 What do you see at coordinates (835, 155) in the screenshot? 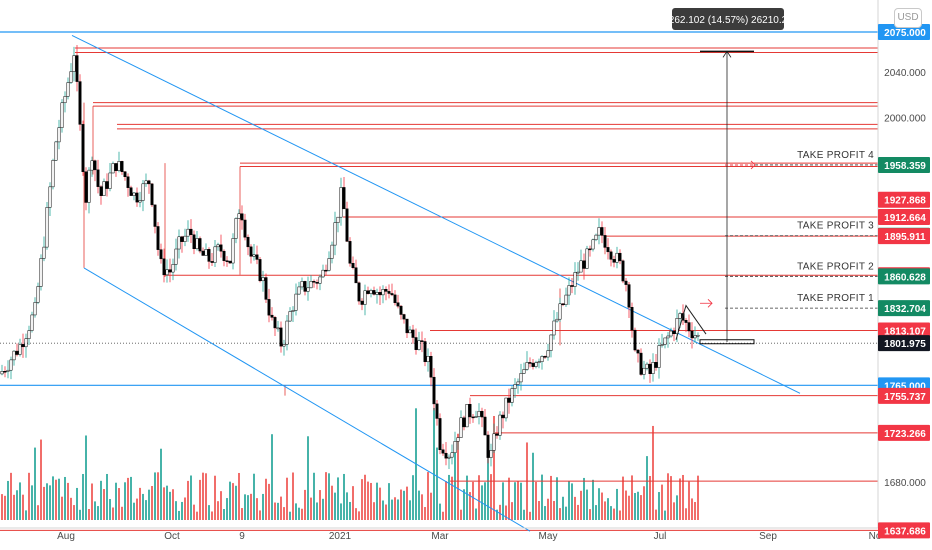
I see `take-profit-label: TAKE PROFIT 4` at bounding box center [835, 155].